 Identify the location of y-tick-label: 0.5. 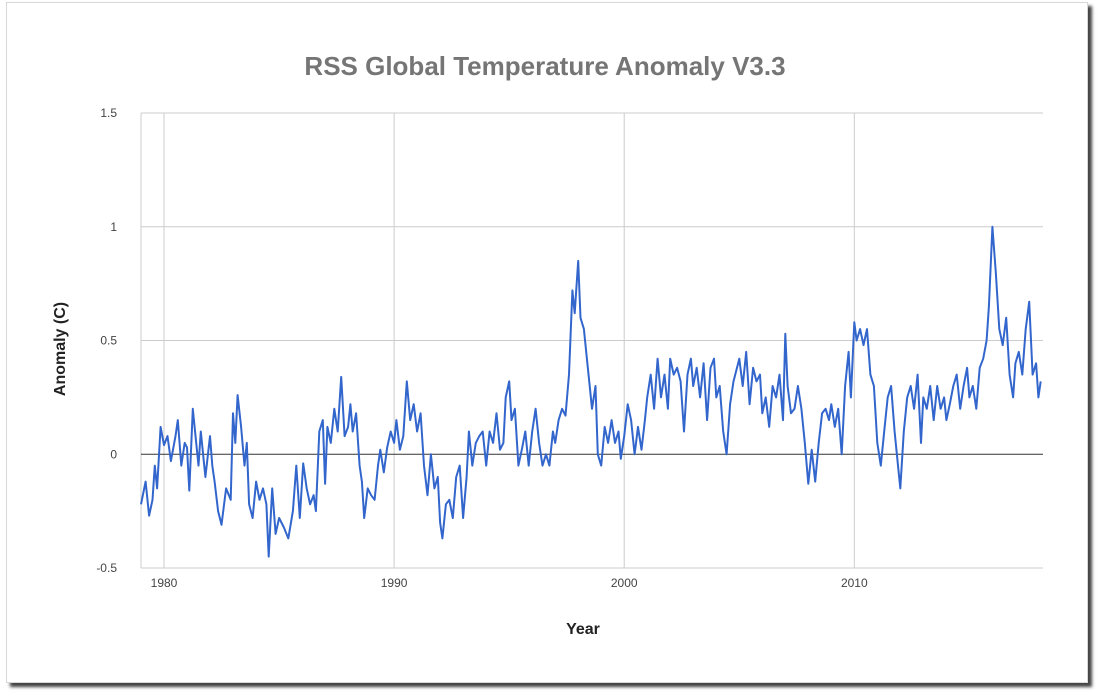
(108, 341).